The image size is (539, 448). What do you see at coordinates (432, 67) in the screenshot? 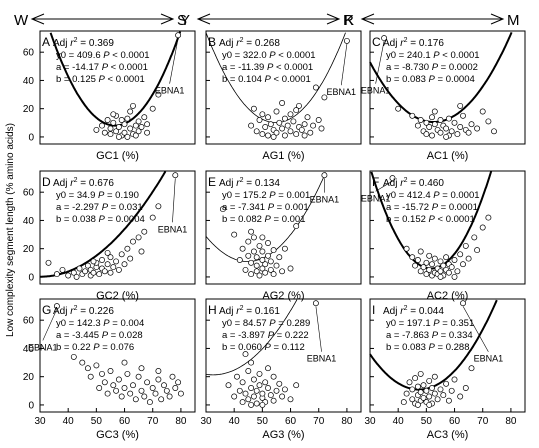
I see `stat-row-a: a = -8.730 P = 0.0002` at bounding box center [432, 67].